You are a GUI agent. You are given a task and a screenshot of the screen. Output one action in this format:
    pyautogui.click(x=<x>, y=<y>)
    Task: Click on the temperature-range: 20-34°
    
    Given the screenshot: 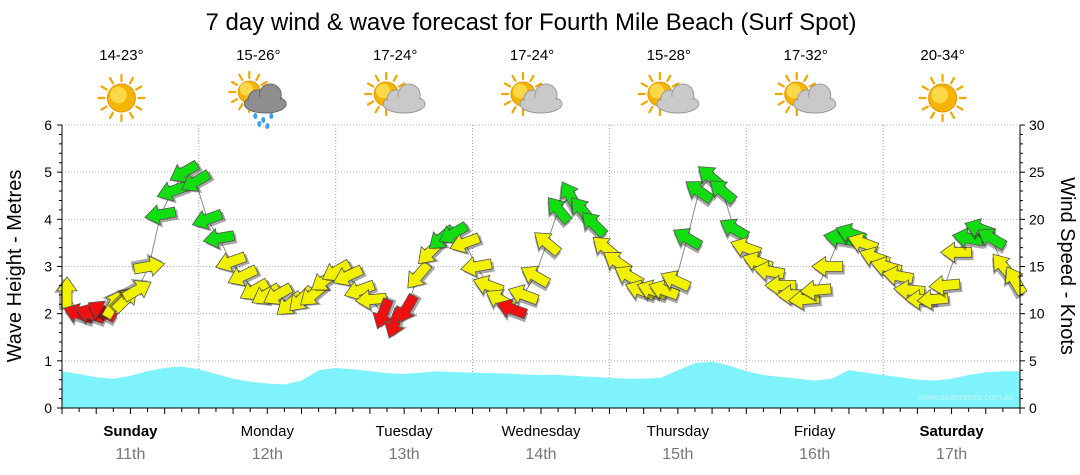 What is the action you would take?
    pyautogui.click(x=942, y=55)
    